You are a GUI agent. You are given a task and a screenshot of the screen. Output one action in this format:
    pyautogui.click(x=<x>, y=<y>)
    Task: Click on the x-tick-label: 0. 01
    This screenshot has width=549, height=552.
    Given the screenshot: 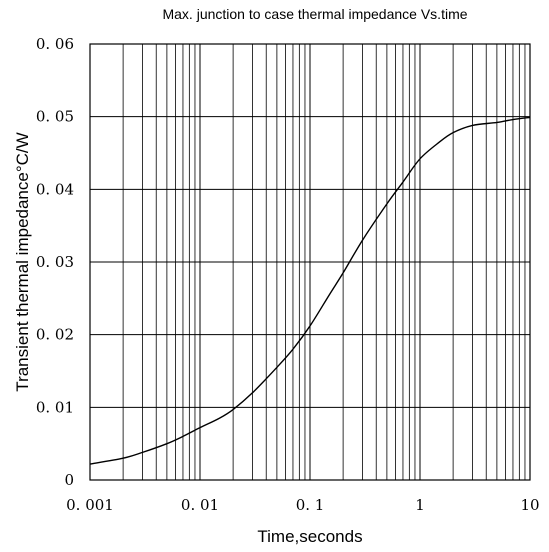 What is the action you would take?
    pyautogui.click(x=200, y=505)
    